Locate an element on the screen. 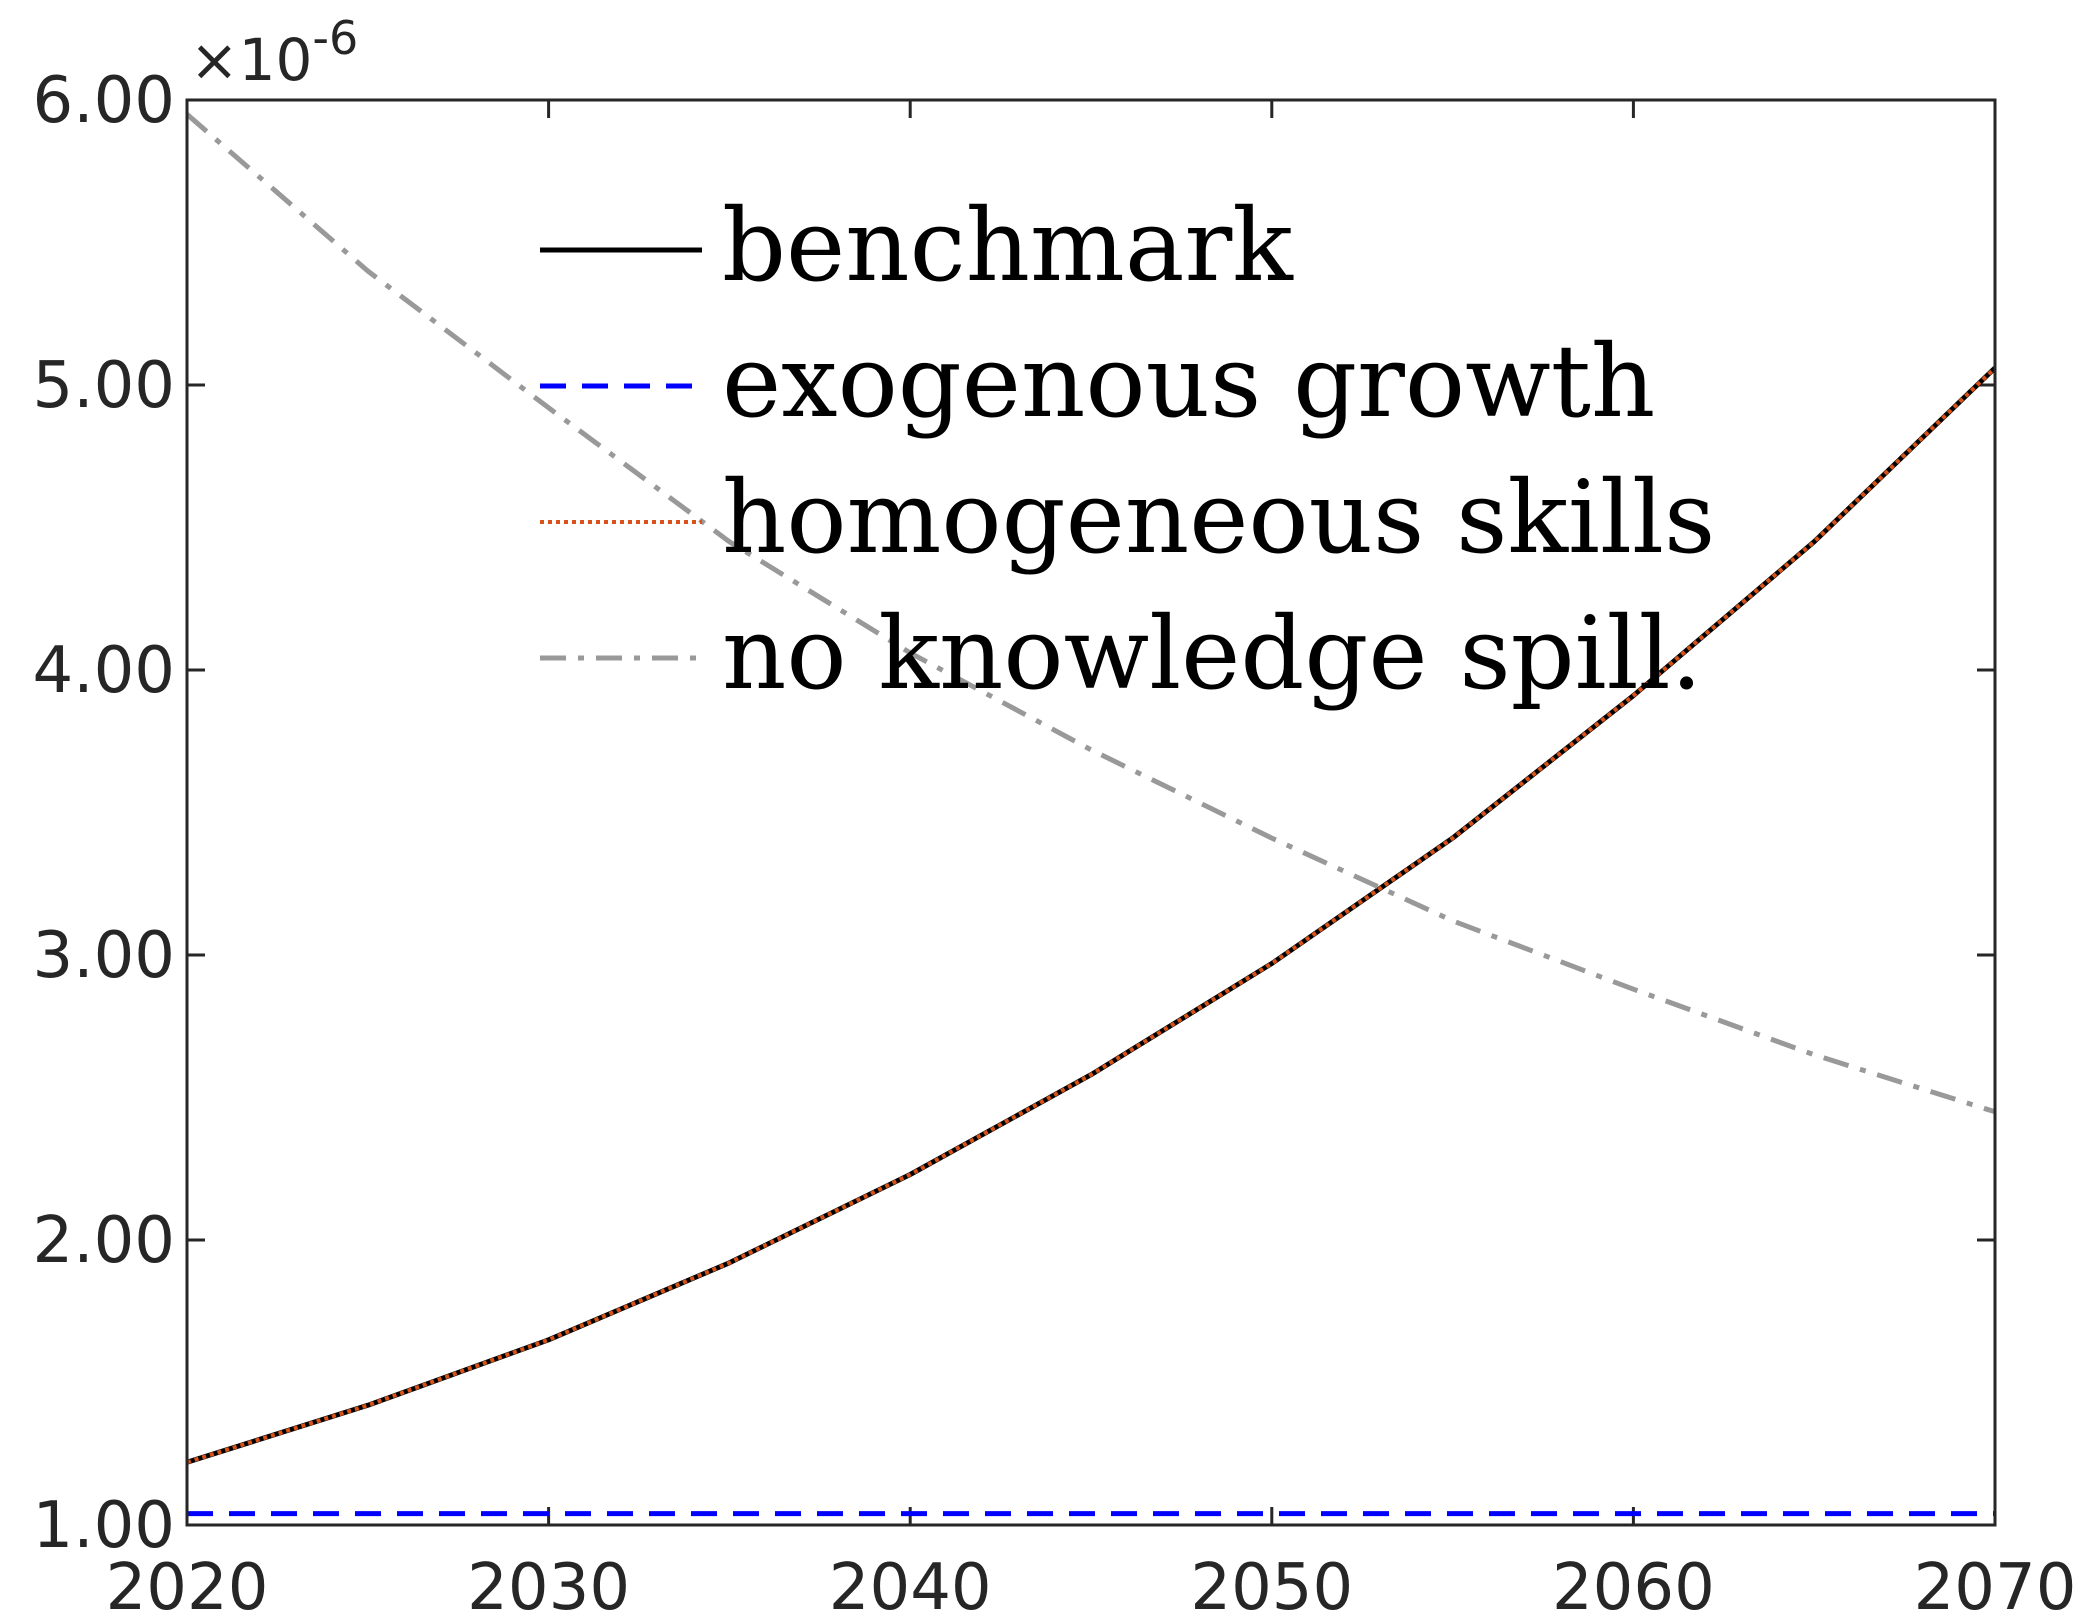 The image size is (2083, 1622). legend-label: exogenous growth is located at coordinates (1188, 381).